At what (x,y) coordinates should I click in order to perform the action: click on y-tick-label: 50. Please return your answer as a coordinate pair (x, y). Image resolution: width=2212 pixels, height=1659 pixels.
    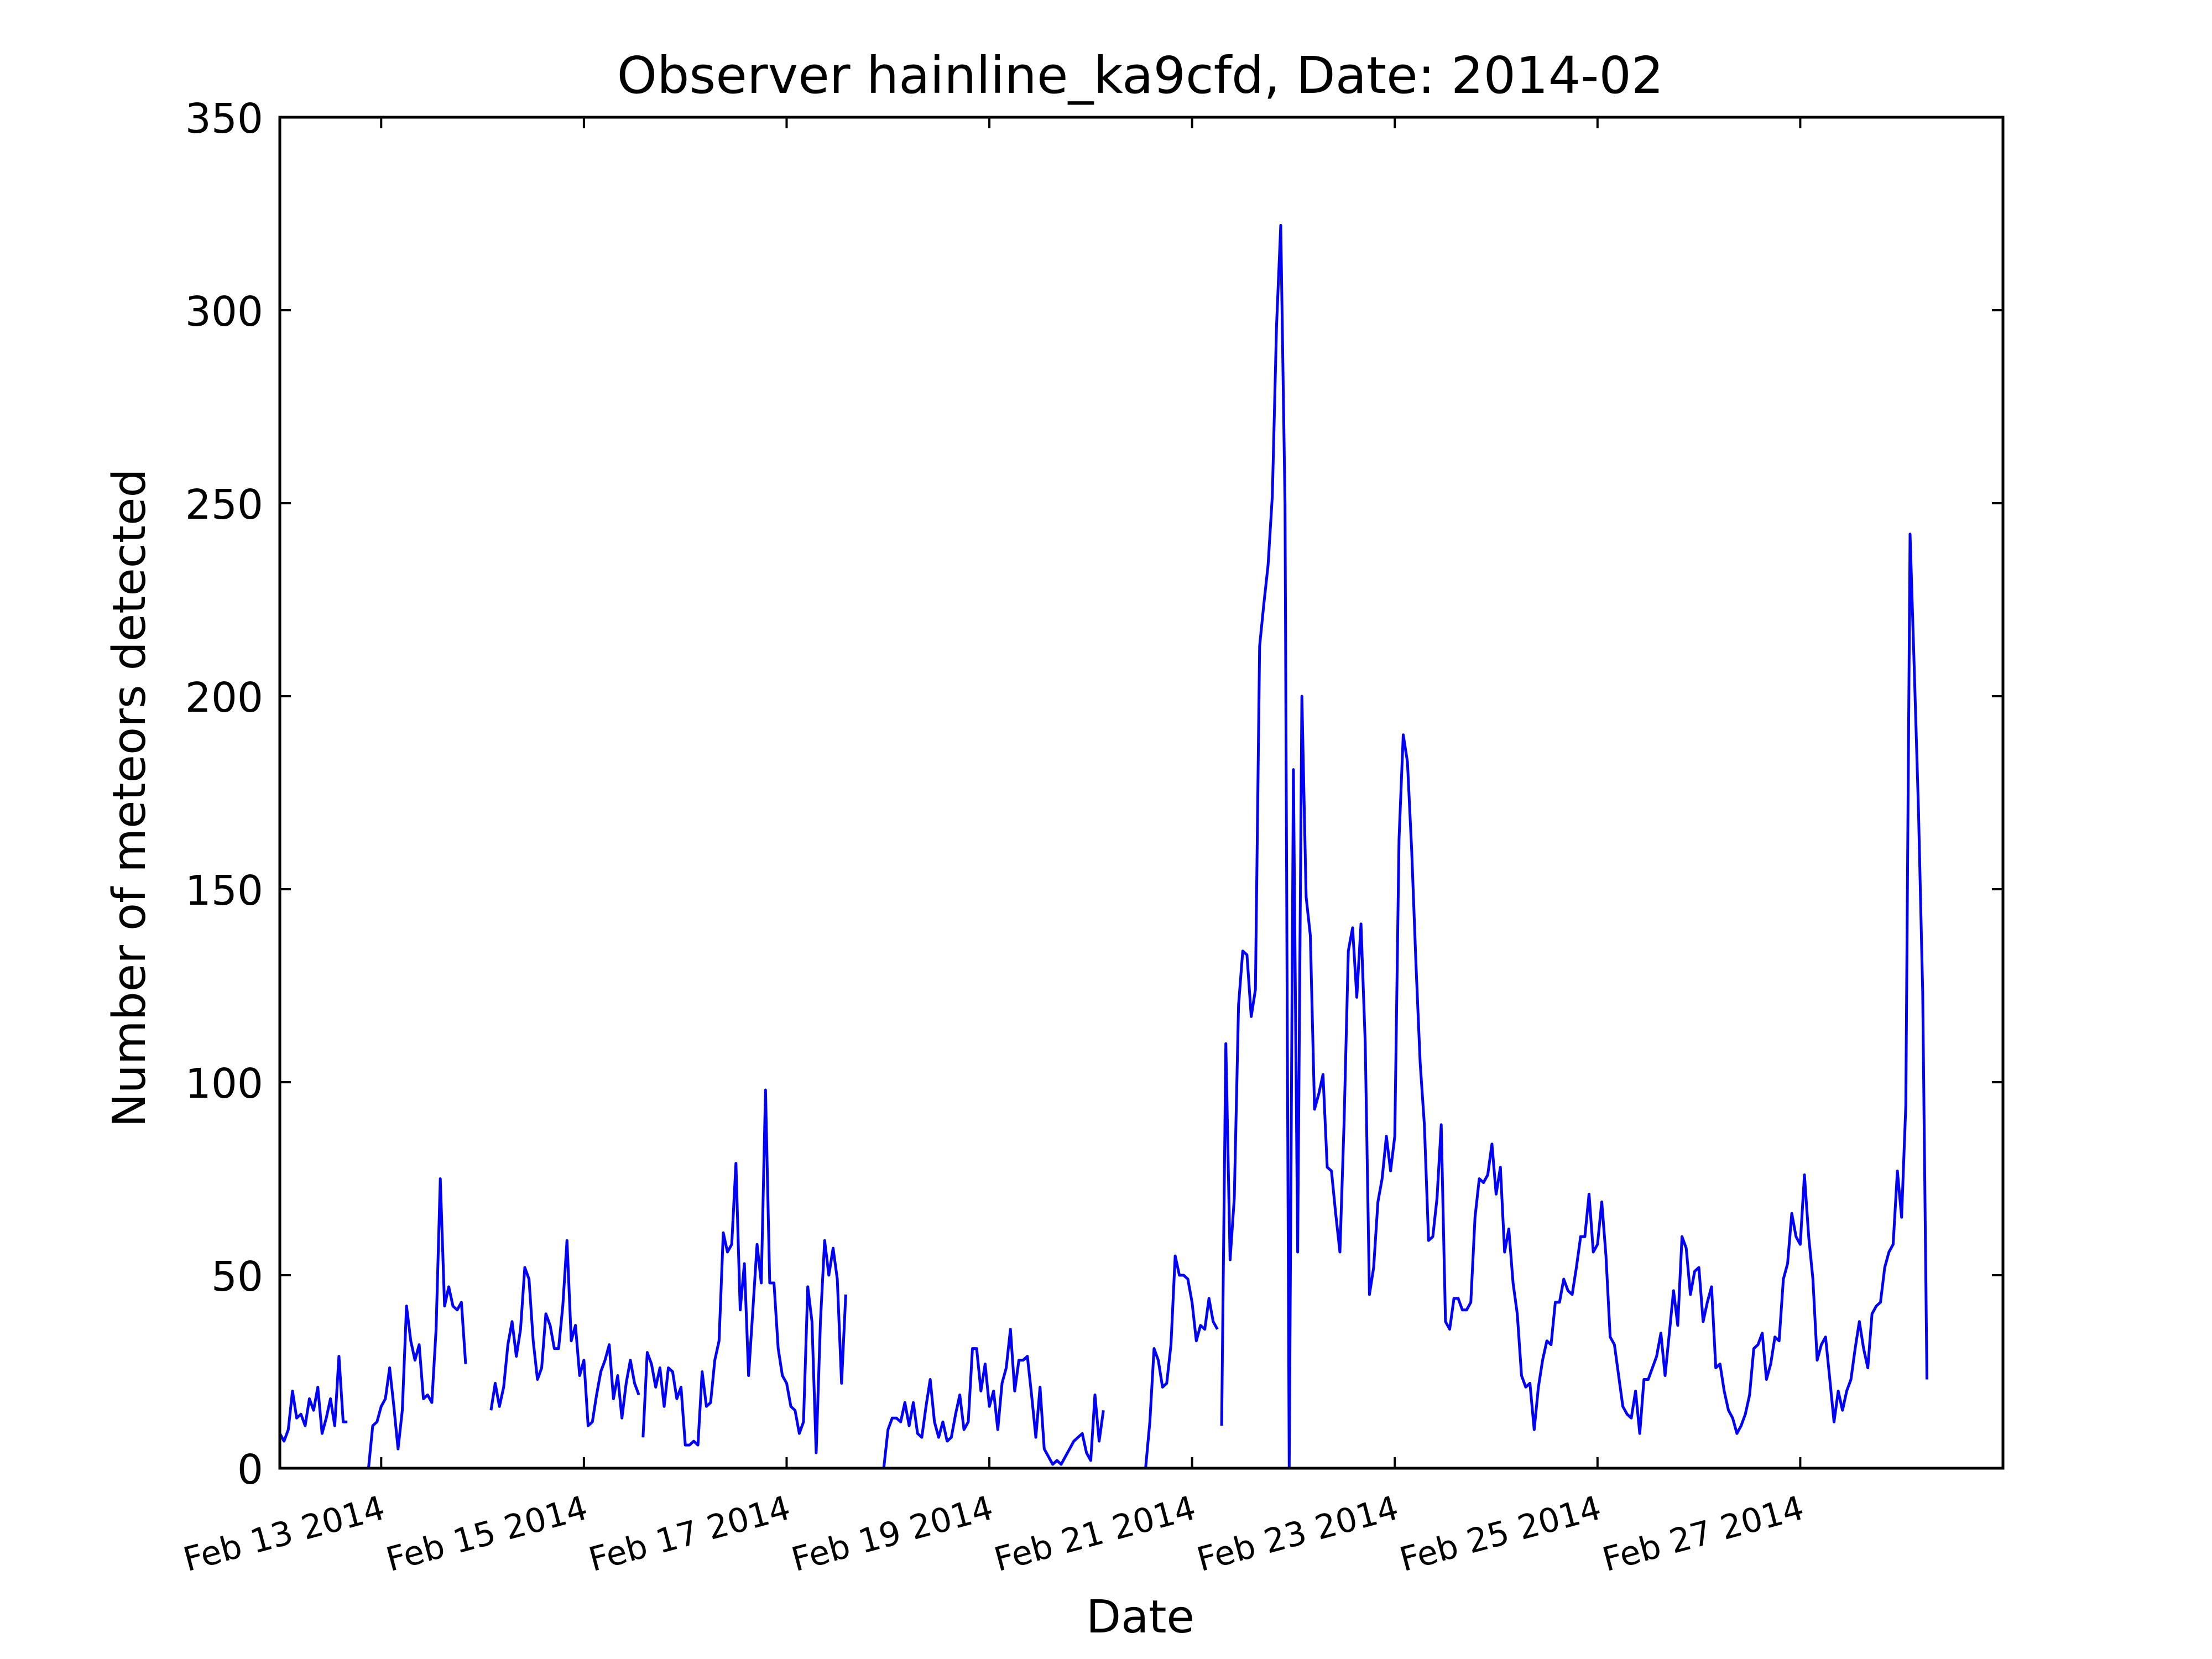
    Looking at the image, I should click on (237, 1277).